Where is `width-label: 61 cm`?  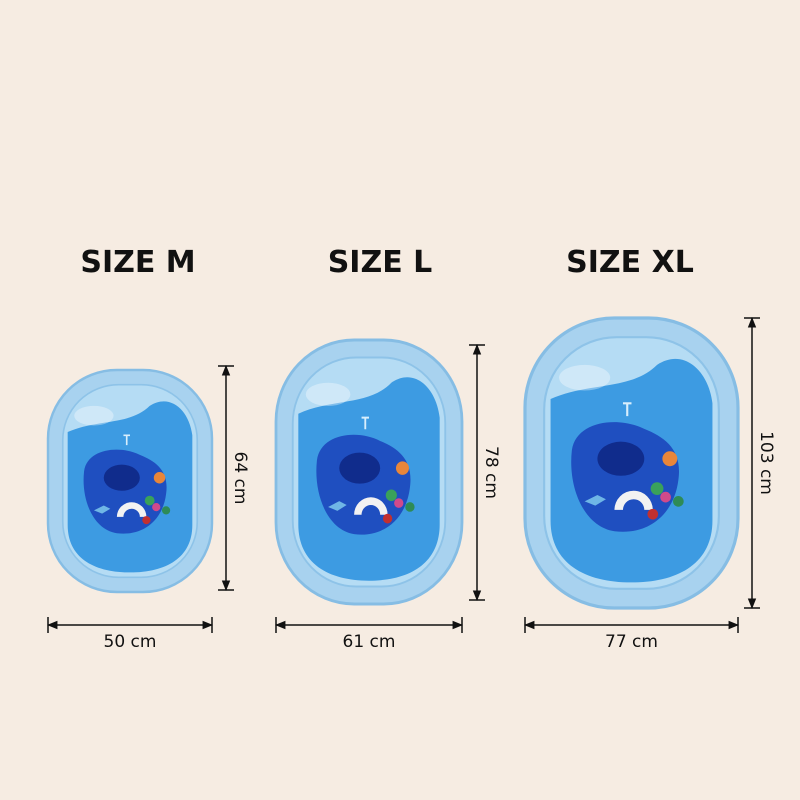 width-label: 61 cm is located at coordinates (369, 642).